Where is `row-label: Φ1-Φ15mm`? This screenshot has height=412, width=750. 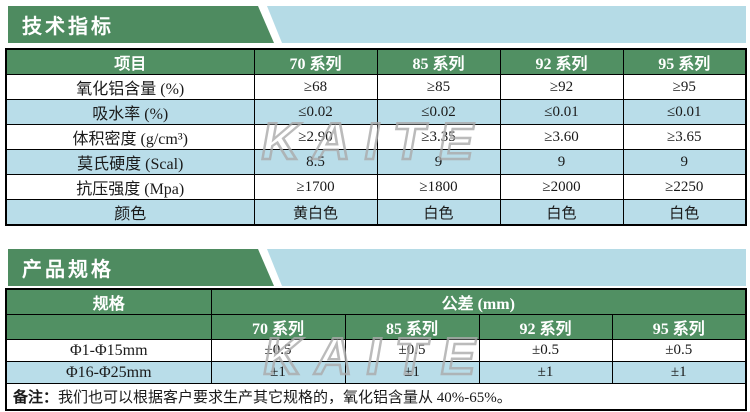 row-label: Φ1-Φ15mm is located at coordinates (108, 350).